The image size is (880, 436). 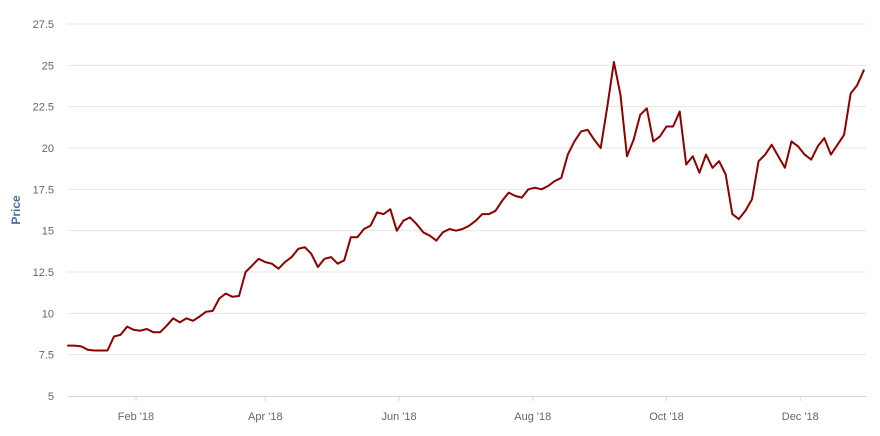 I want to click on x-tick-label: Dec '18, so click(x=800, y=417).